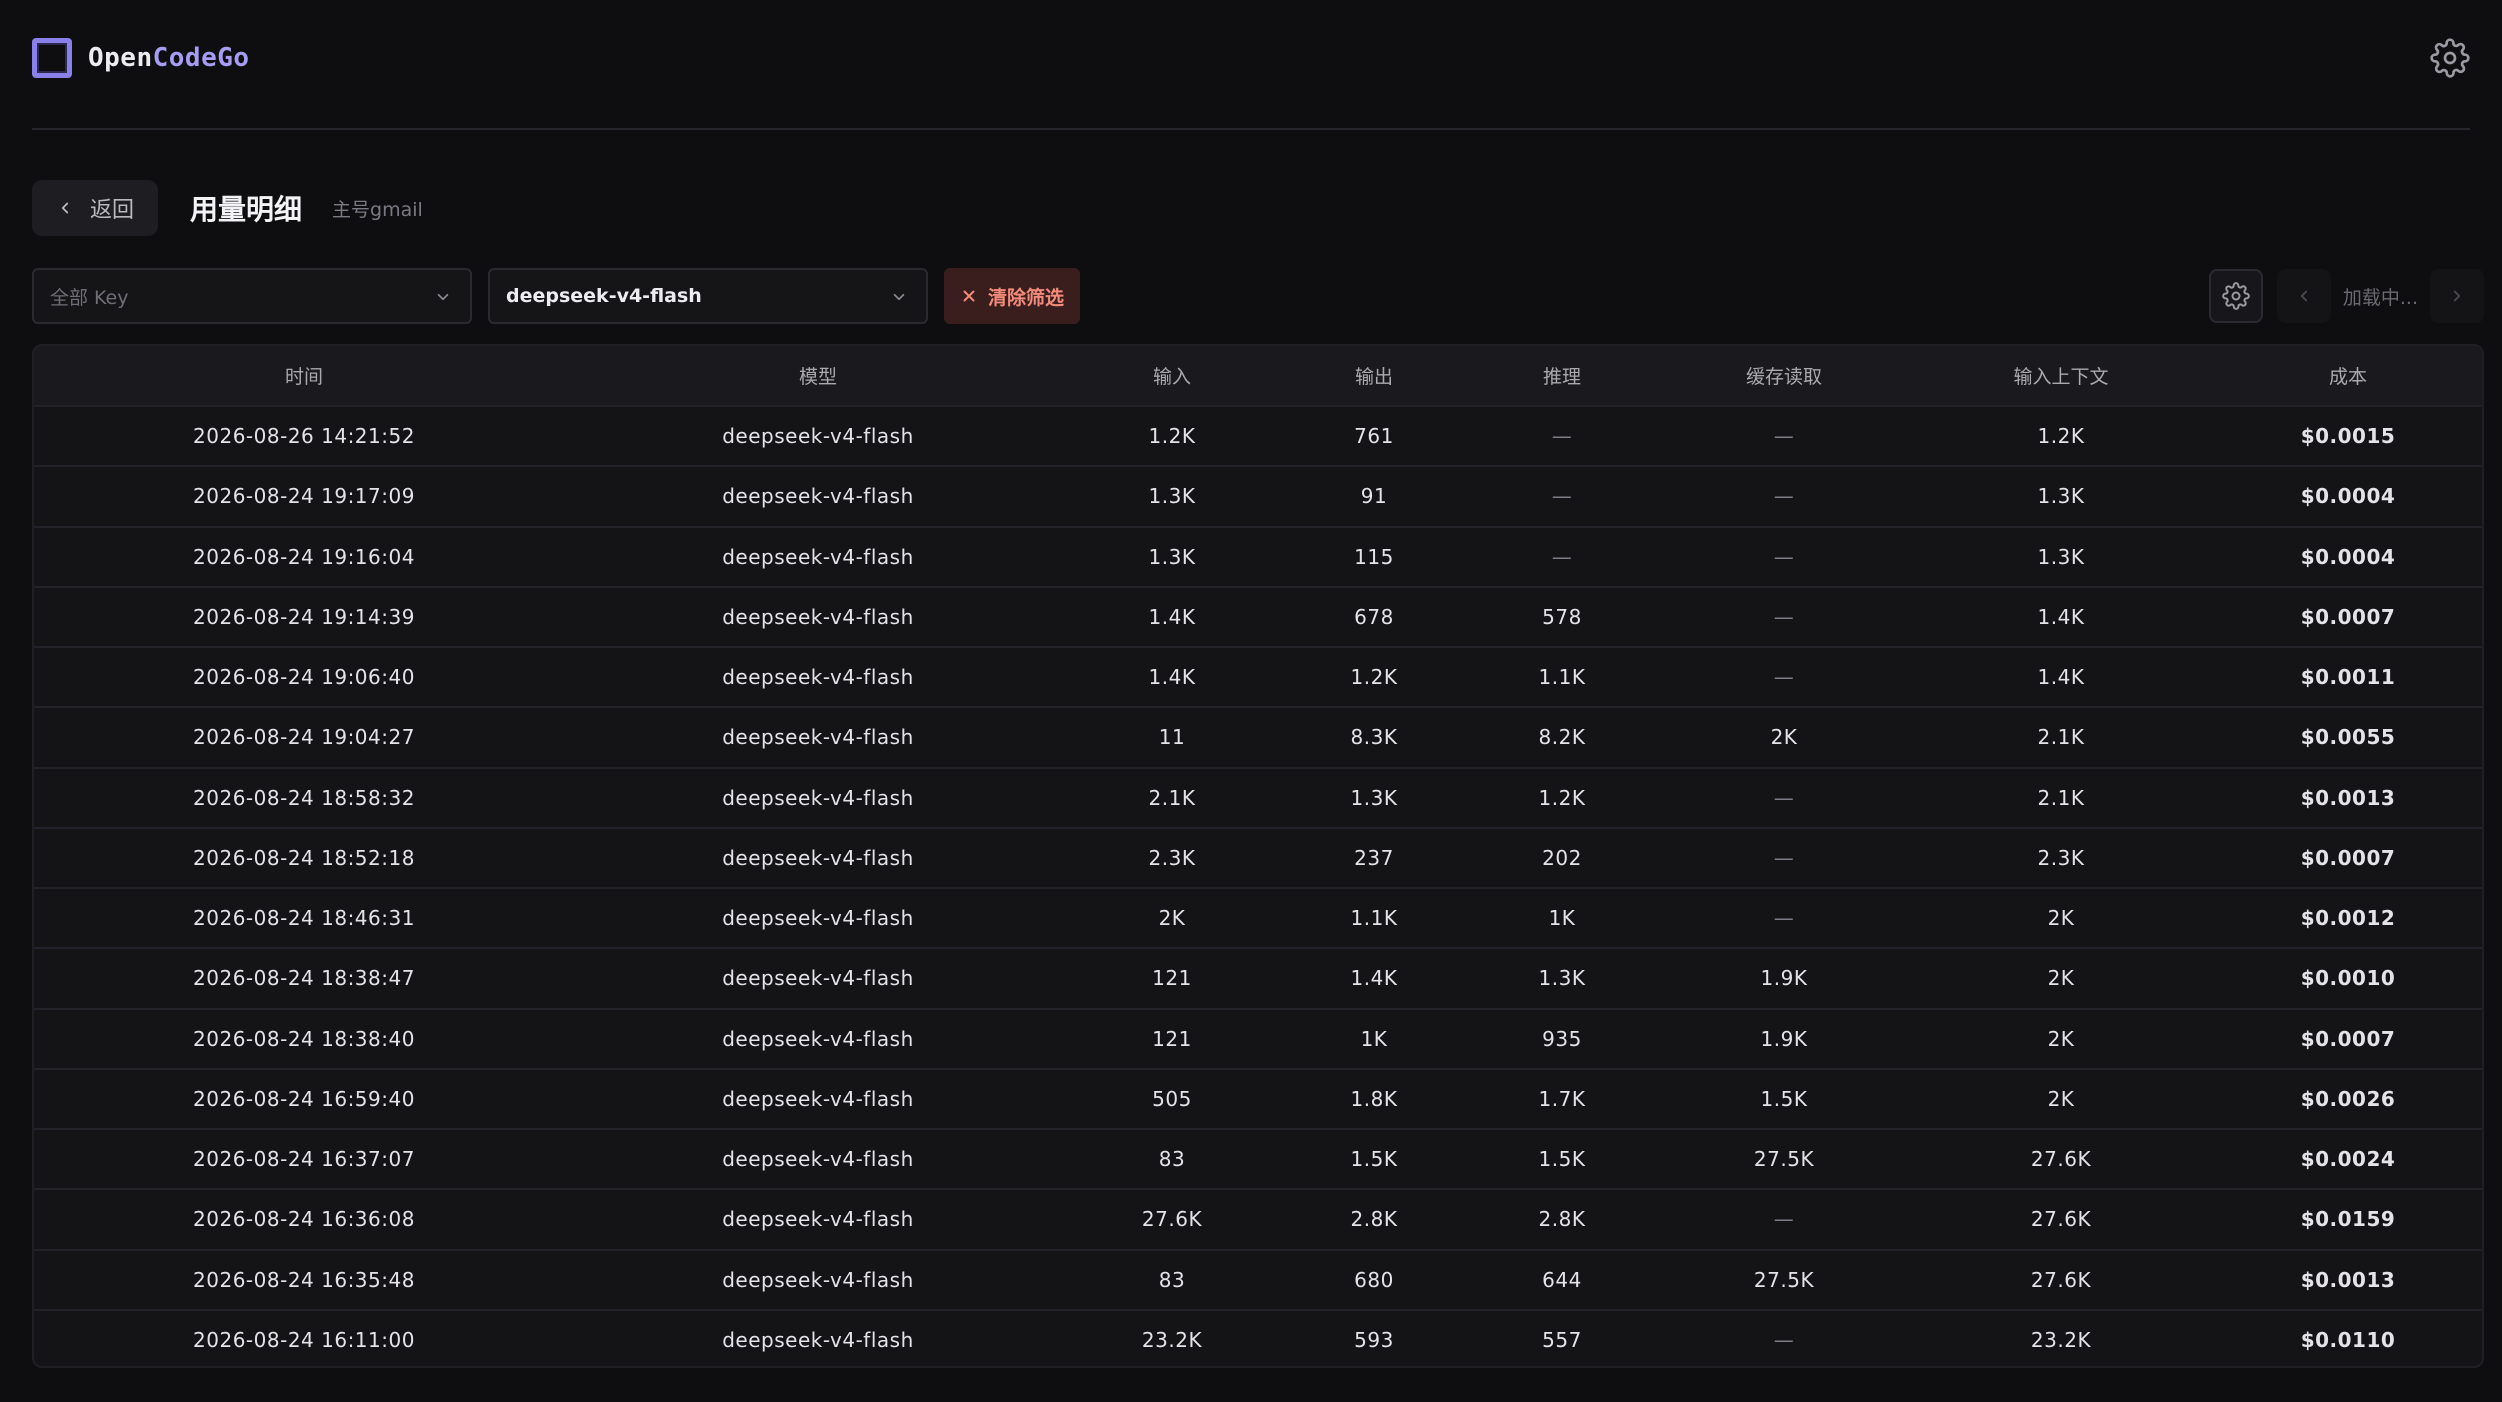 The image size is (2502, 1402). I want to click on key-select-value: 全部 Key, so click(89, 297).